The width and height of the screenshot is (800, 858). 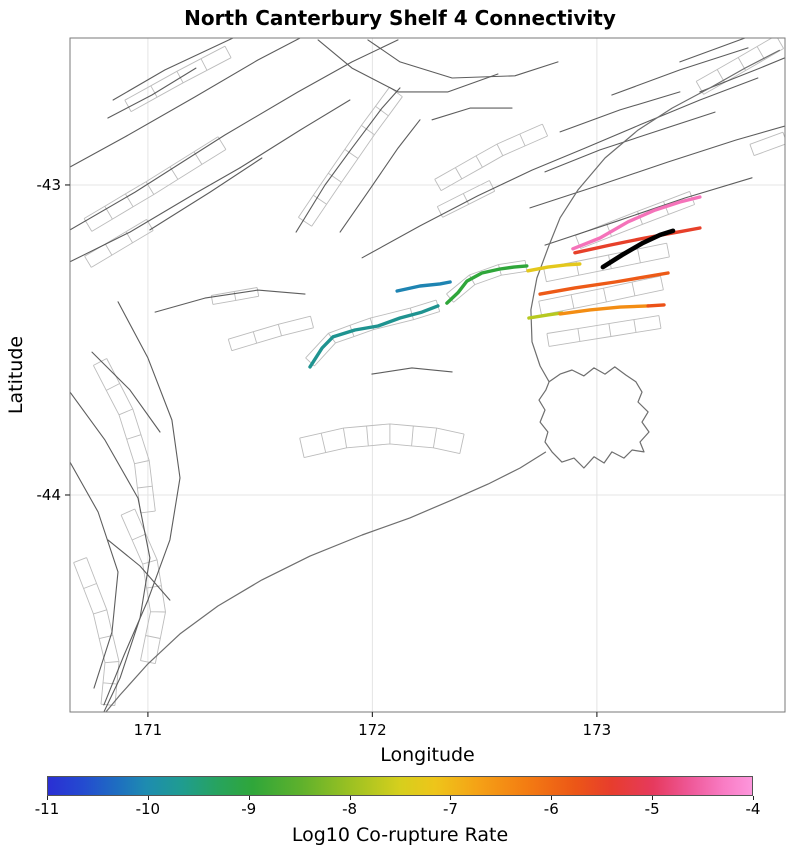 I want to click on svg-text: 173, so click(x=597, y=730).